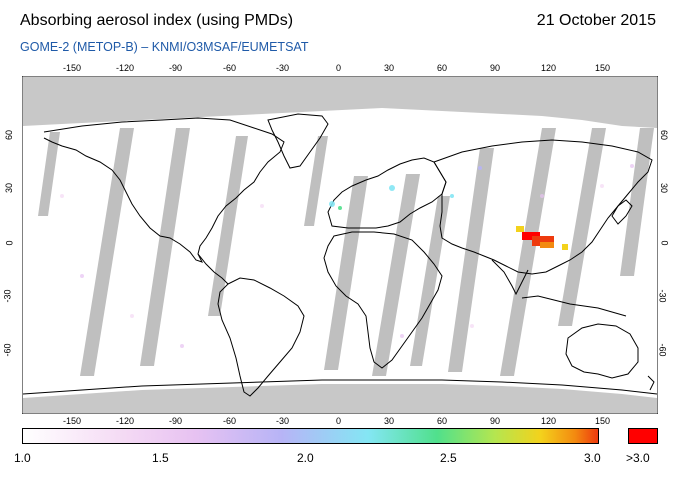 This screenshot has height=480, width=676. What do you see at coordinates (664, 243) in the screenshot?
I see `lat-tick-right: 0` at bounding box center [664, 243].